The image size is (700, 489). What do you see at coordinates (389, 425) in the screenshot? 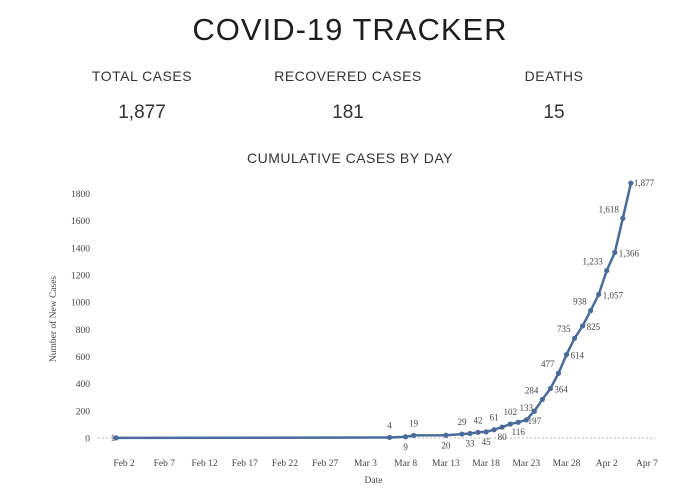
I see `data-label: 4` at bounding box center [389, 425].